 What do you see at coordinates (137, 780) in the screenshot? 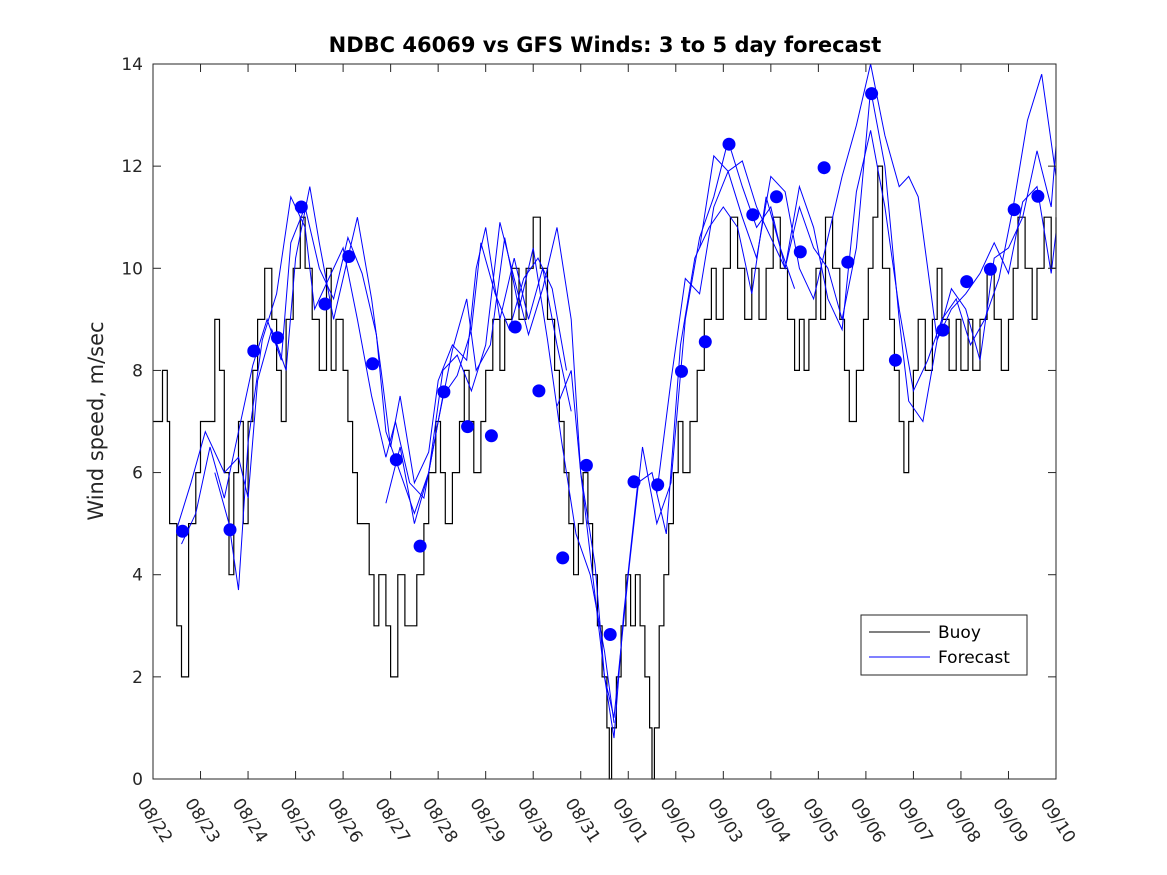
I see `y-tick-label: 0` at bounding box center [137, 780].